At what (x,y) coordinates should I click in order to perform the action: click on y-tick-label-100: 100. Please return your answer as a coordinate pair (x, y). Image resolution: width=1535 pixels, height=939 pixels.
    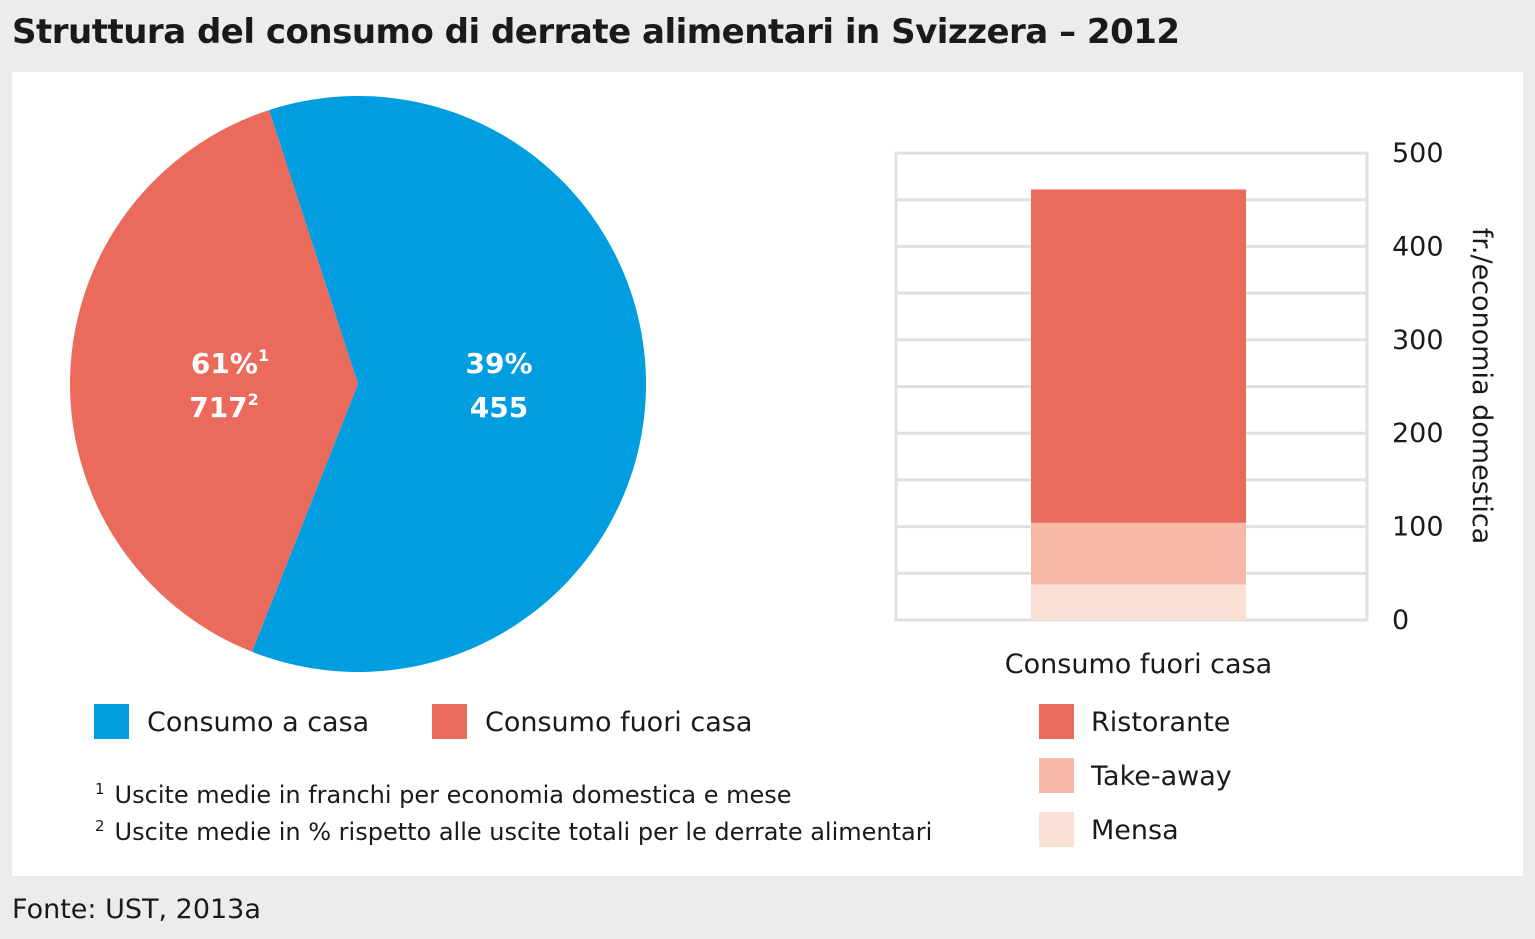
    Looking at the image, I should click on (1418, 527).